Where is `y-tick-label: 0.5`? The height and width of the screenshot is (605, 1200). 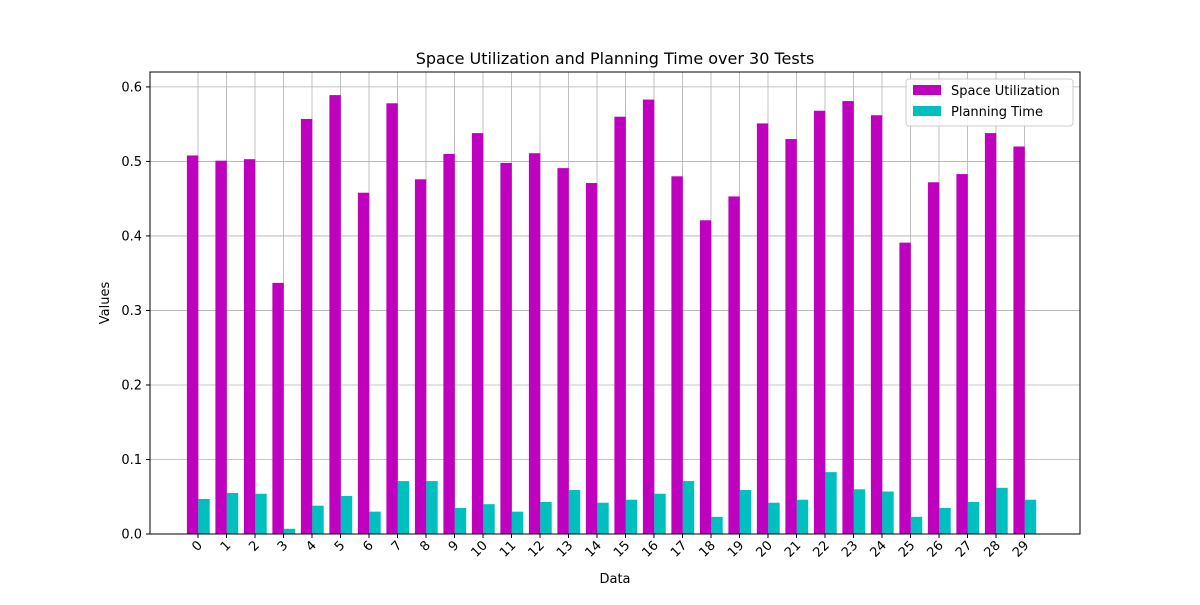 y-tick-label: 0.5 is located at coordinates (131, 162).